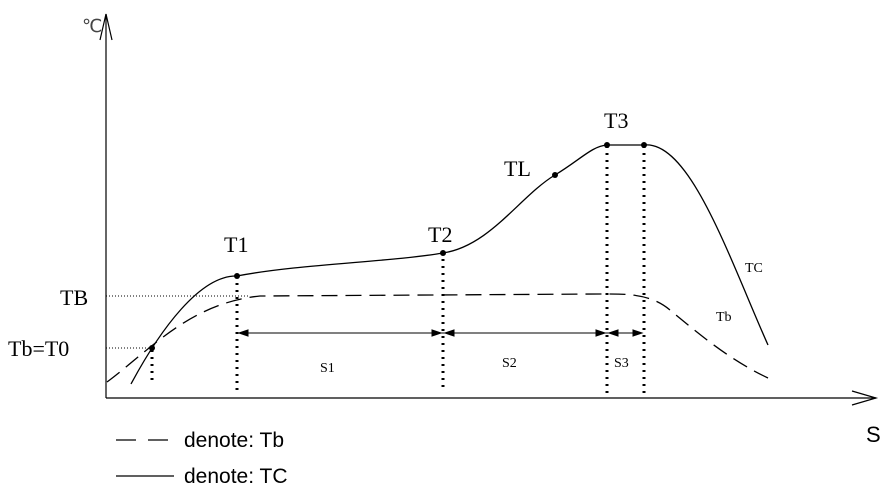  I want to click on arrow-s3-right, so click(638, 333).